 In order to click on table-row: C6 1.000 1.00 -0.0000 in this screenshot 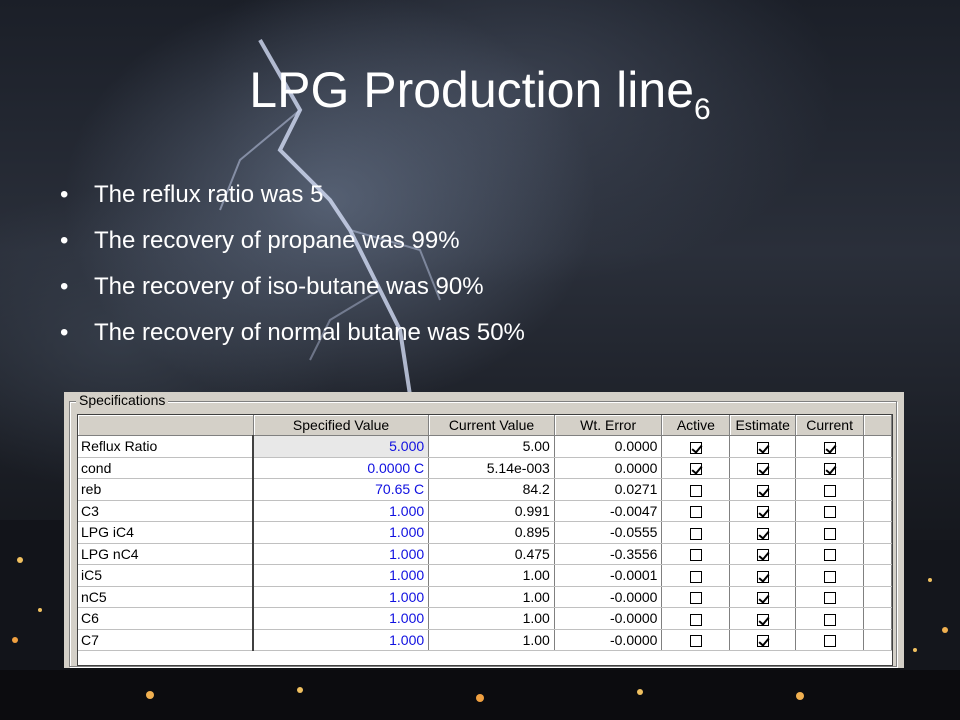, I will do `click(485, 618)`.